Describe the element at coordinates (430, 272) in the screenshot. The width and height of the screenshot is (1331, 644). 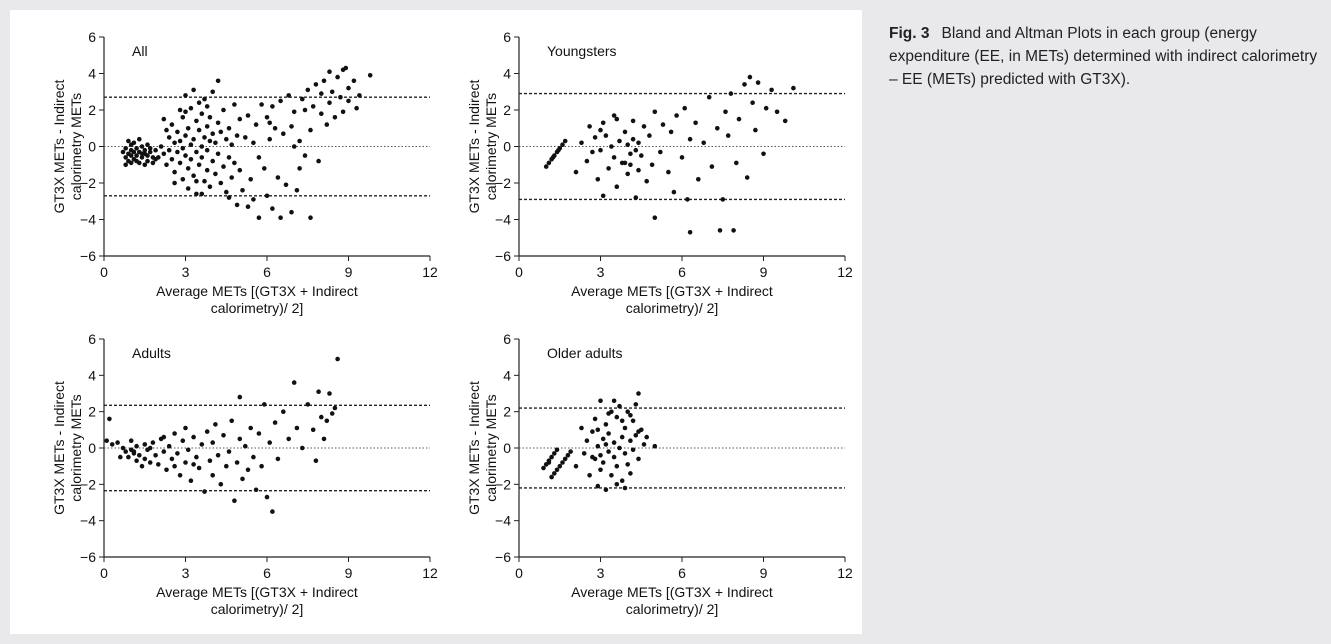
I see `x-tick-label: 12` at that location.